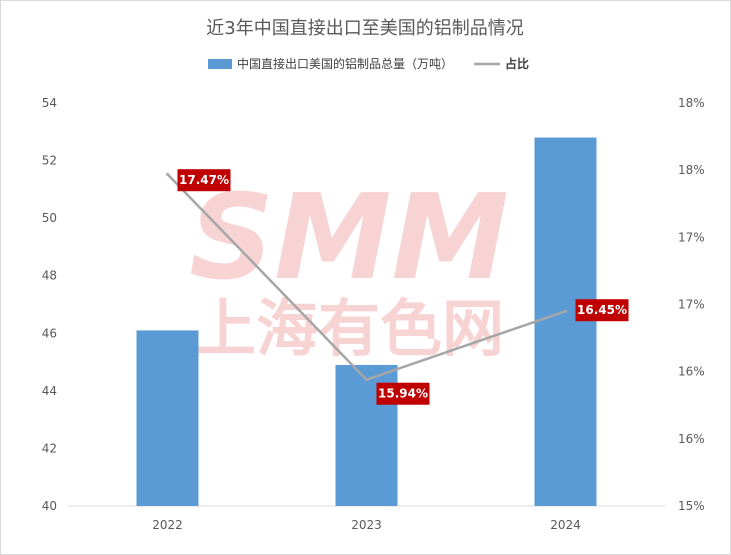  What do you see at coordinates (49, 161) in the screenshot?
I see `y-left-tick-label: 52` at bounding box center [49, 161].